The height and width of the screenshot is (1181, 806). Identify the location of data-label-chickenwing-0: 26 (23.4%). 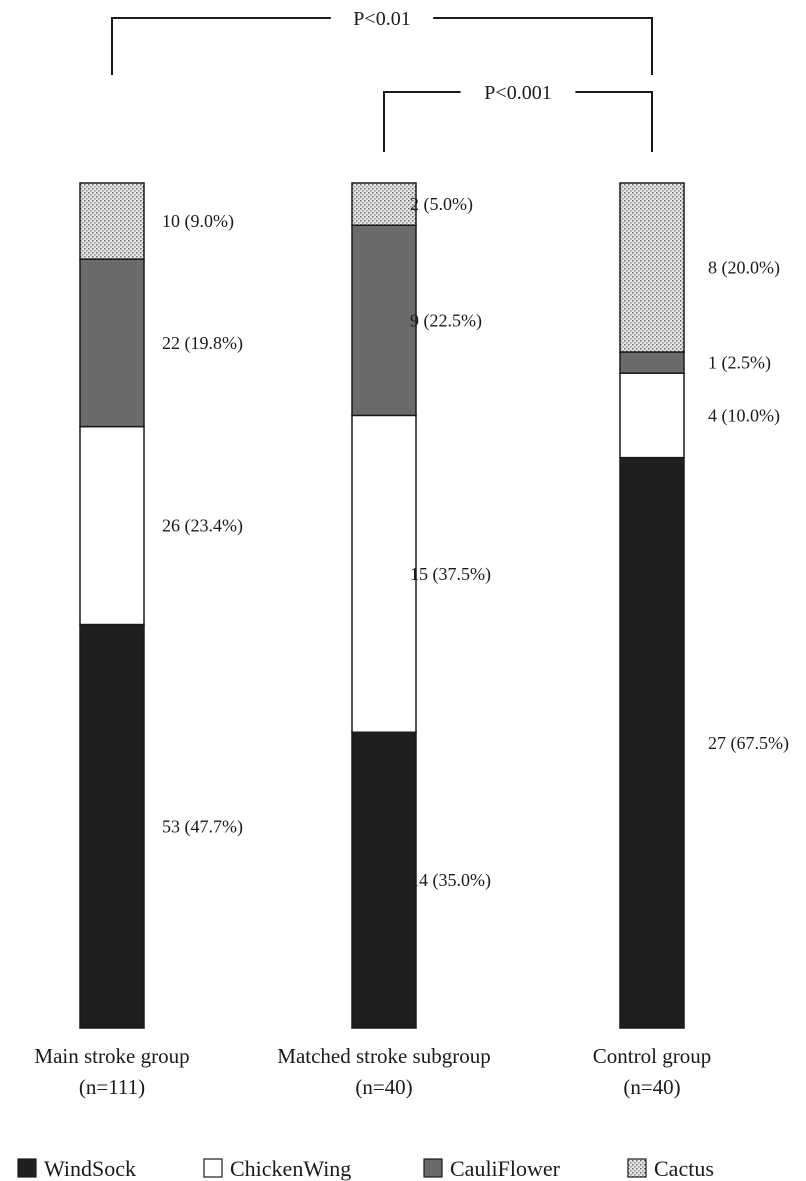
(202, 526).